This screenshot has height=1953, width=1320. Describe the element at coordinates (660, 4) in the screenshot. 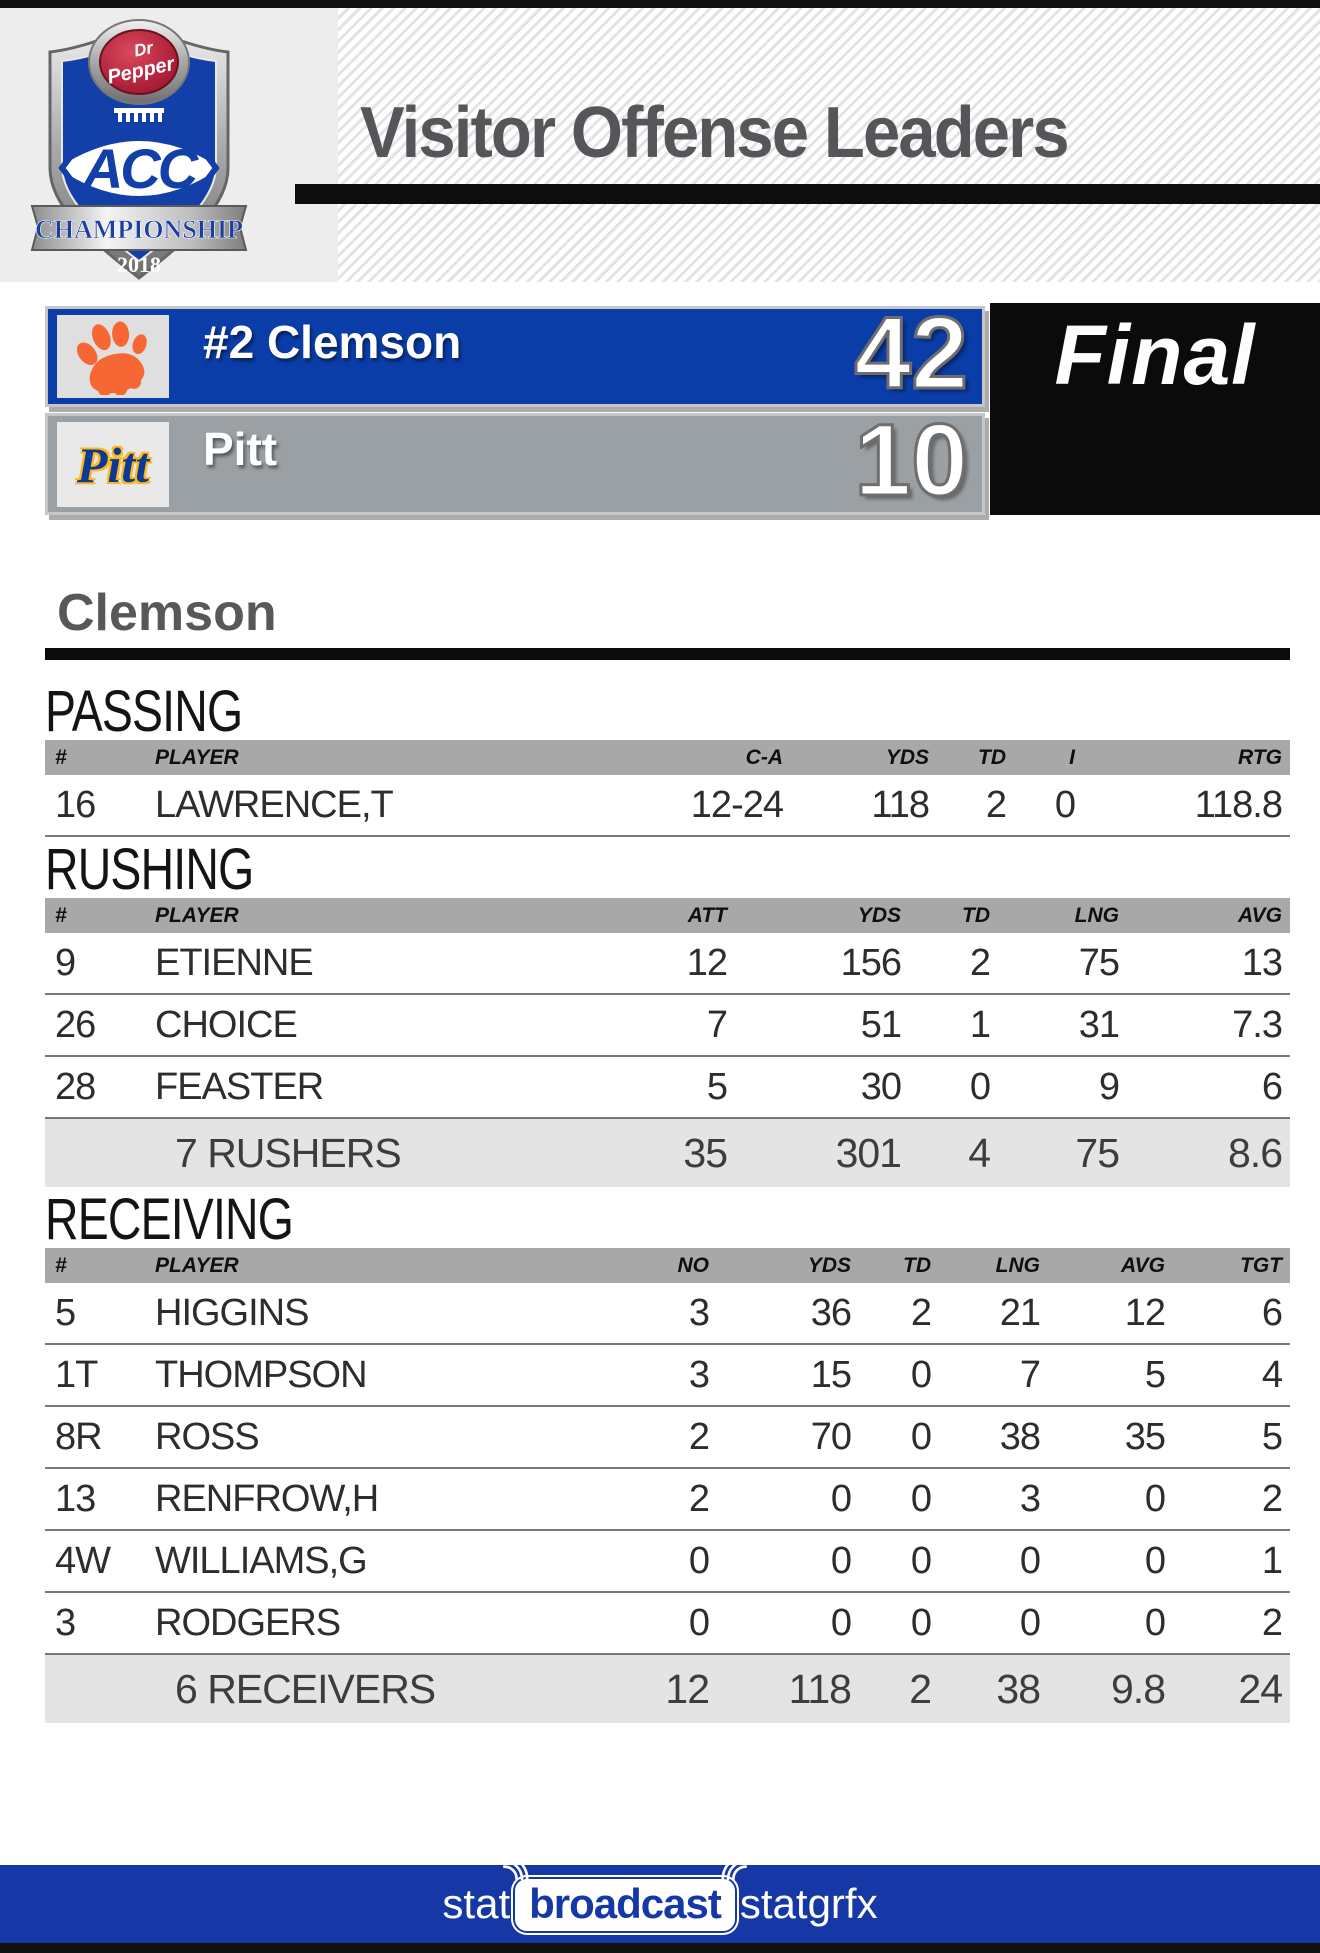

I see `top-black-strip` at that location.